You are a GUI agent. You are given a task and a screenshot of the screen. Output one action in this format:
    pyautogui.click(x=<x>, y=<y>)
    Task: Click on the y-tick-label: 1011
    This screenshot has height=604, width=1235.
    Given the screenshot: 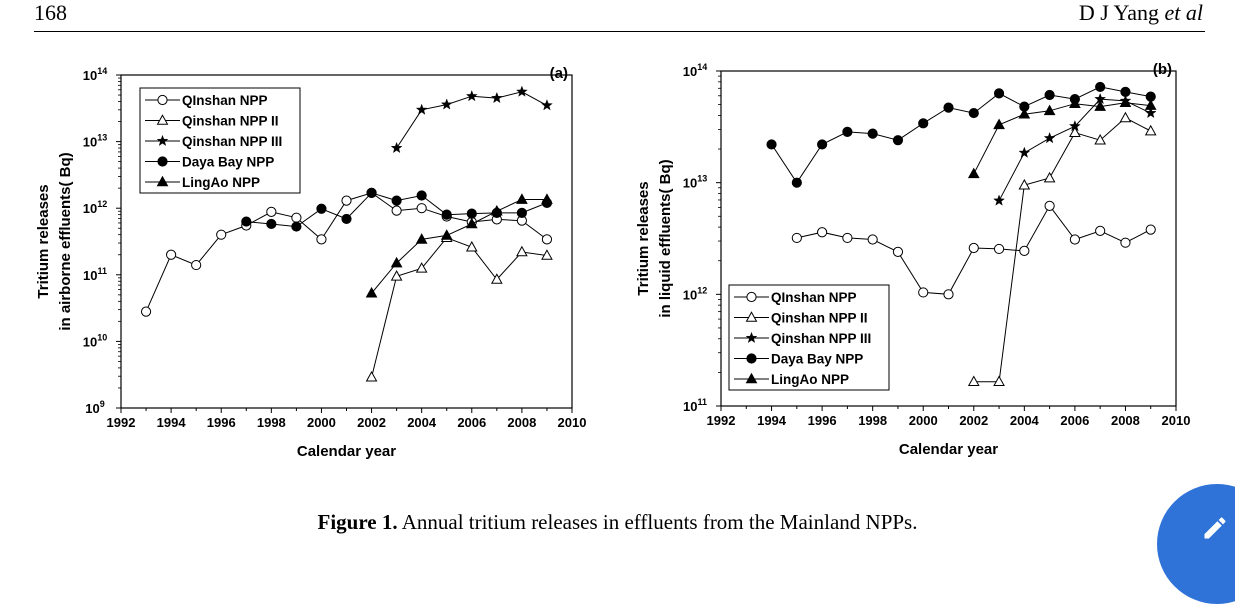 What is the action you would take?
    pyautogui.click(x=695, y=405)
    